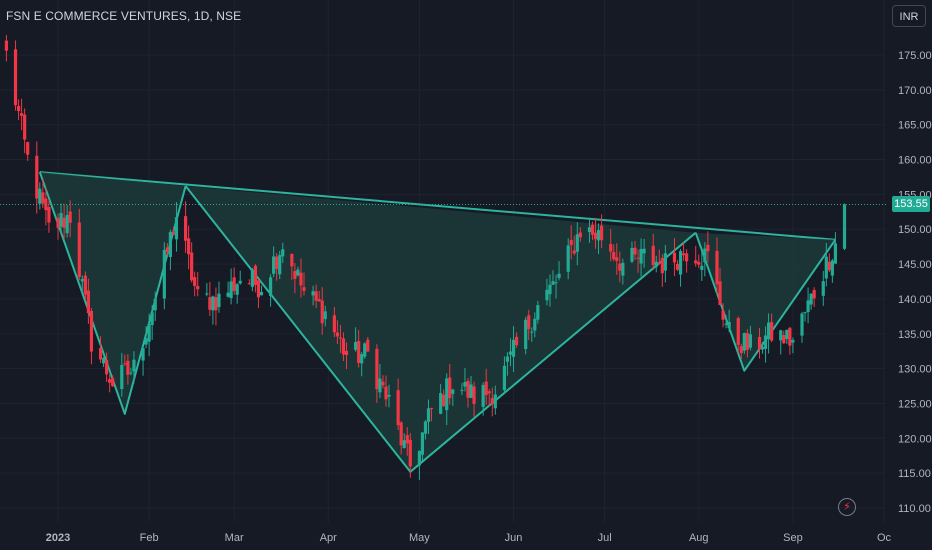 This screenshot has width=932, height=550. Describe the element at coordinates (915, 439) in the screenshot. I see `y-tick-label: 120.00` at that location.